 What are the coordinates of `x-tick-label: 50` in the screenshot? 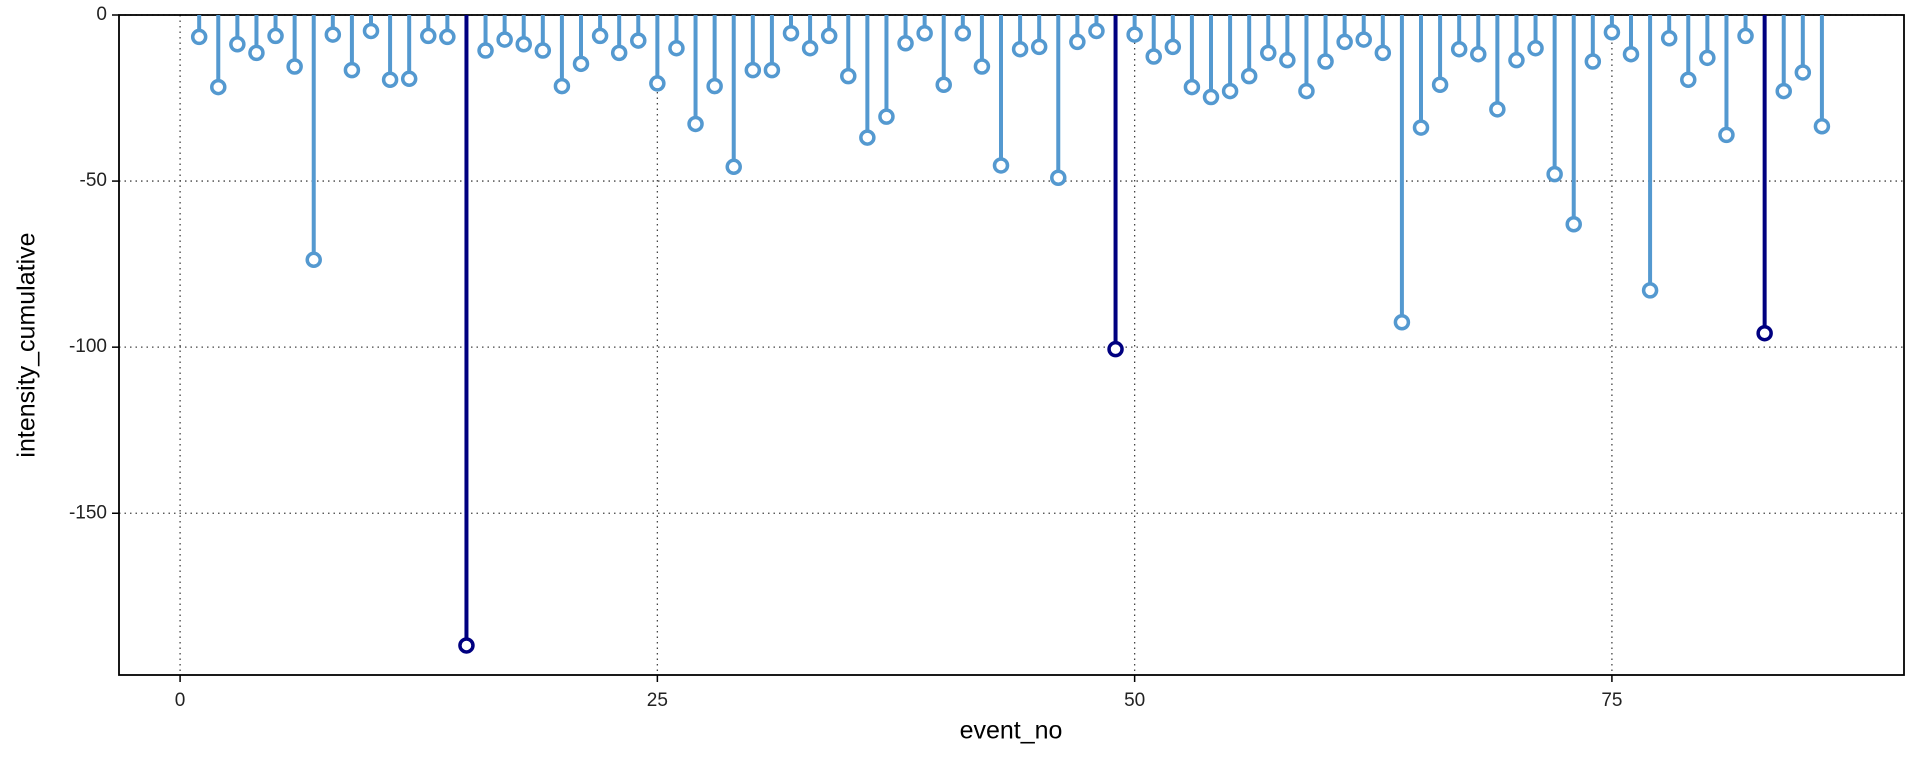 It's located at (1134, 700).